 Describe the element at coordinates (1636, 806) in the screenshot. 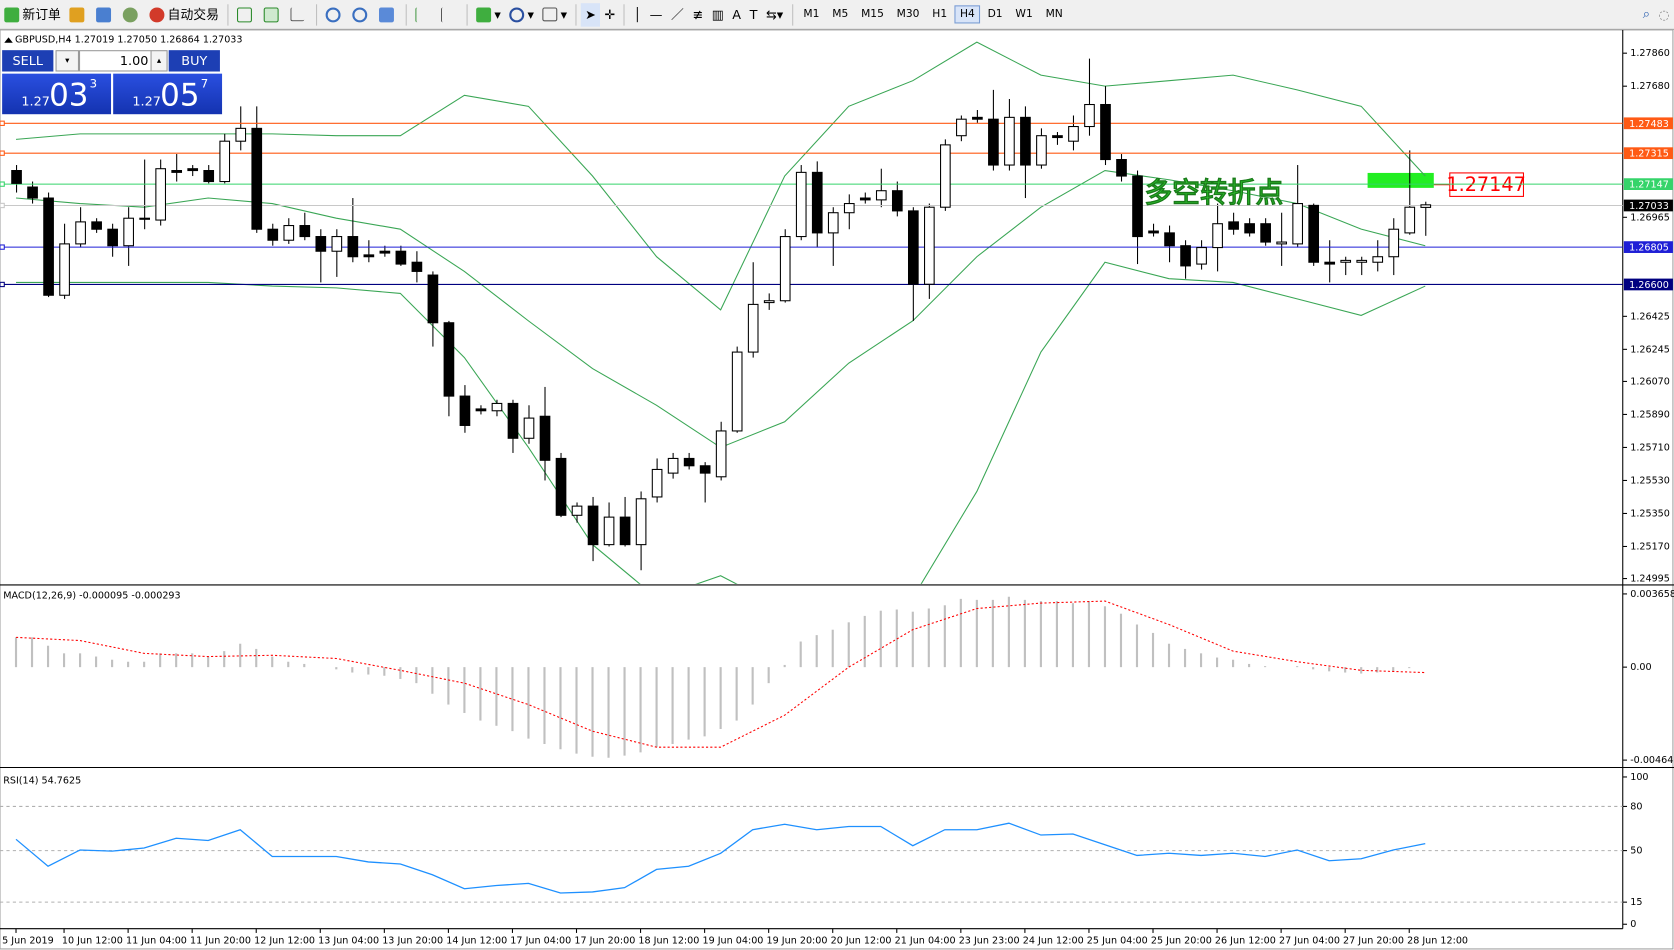

I see `y-tick-label: 80` at that location.